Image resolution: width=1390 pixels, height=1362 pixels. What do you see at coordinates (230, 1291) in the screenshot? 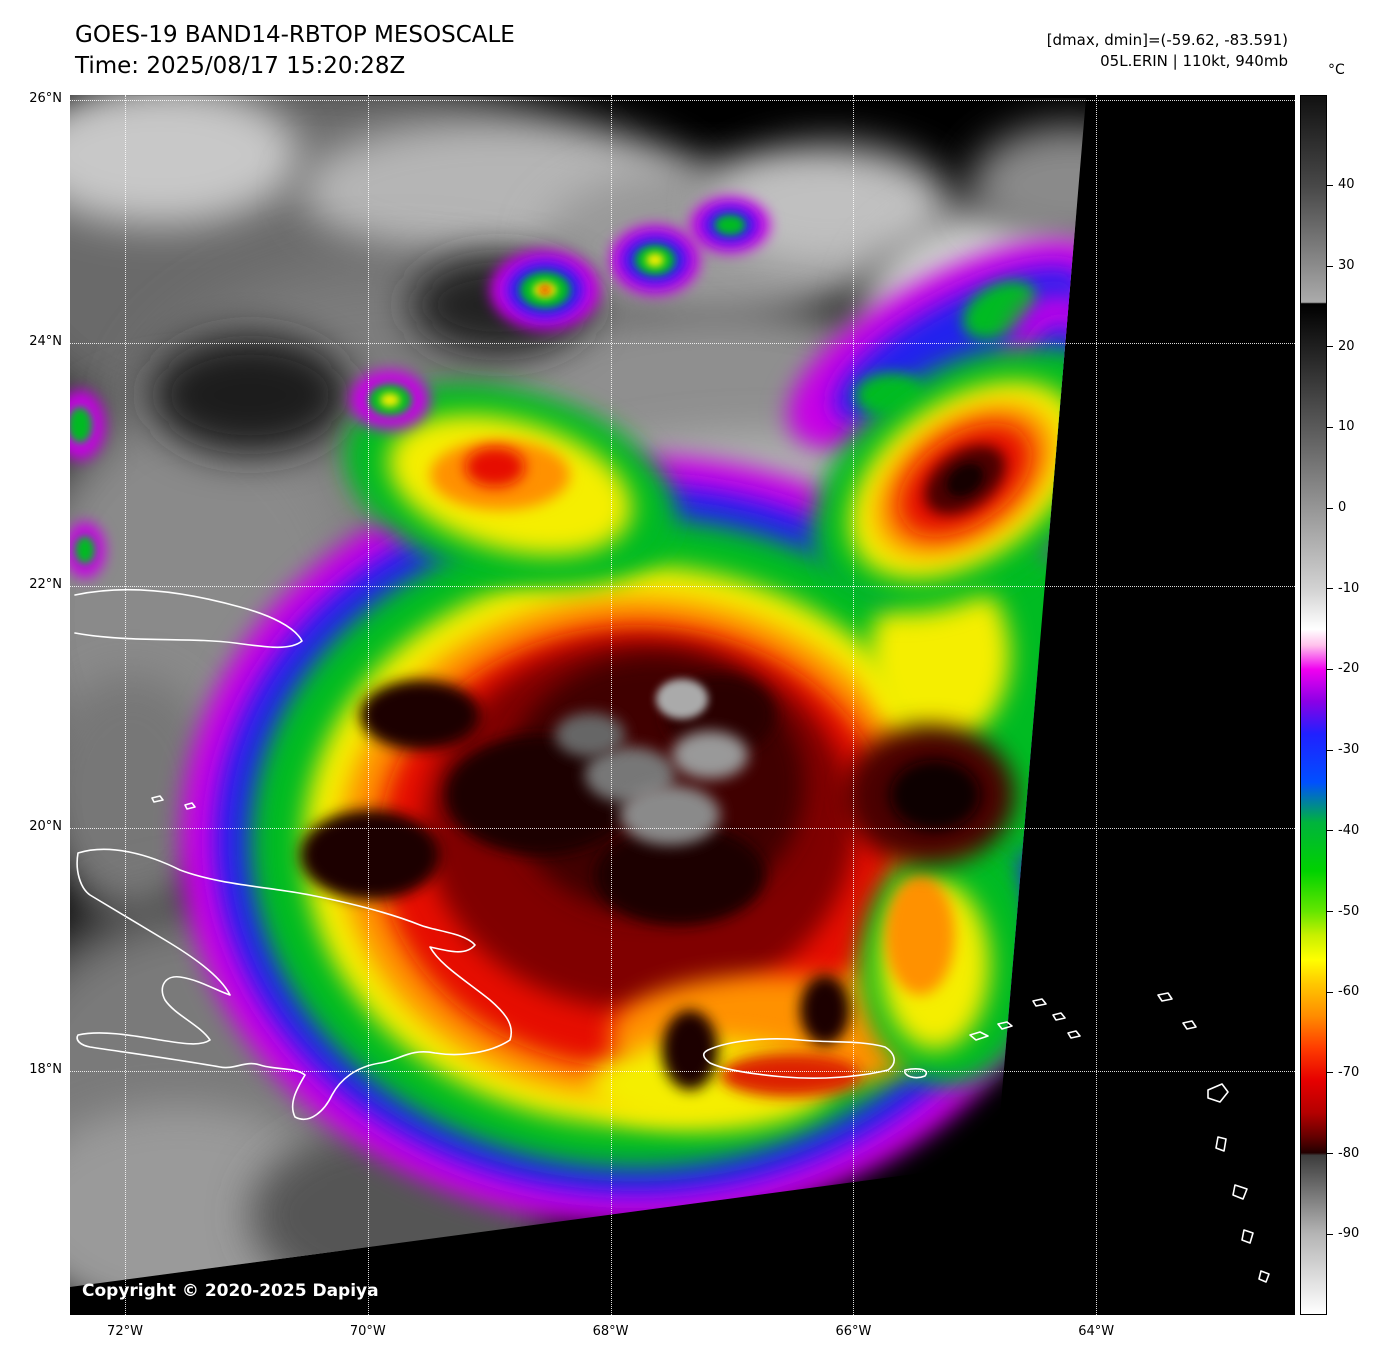
I see `copyright-label: Copyright © 2020-2025 Dapiya` at bounding box center [230, 1291].